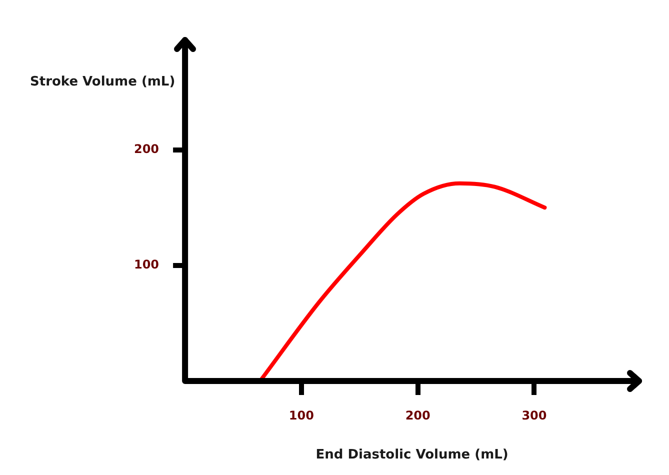 The width and height of the screenshot is (669, 475). I want to click on y-axis-title: Stroke Volume (mL), so click(103, 82).